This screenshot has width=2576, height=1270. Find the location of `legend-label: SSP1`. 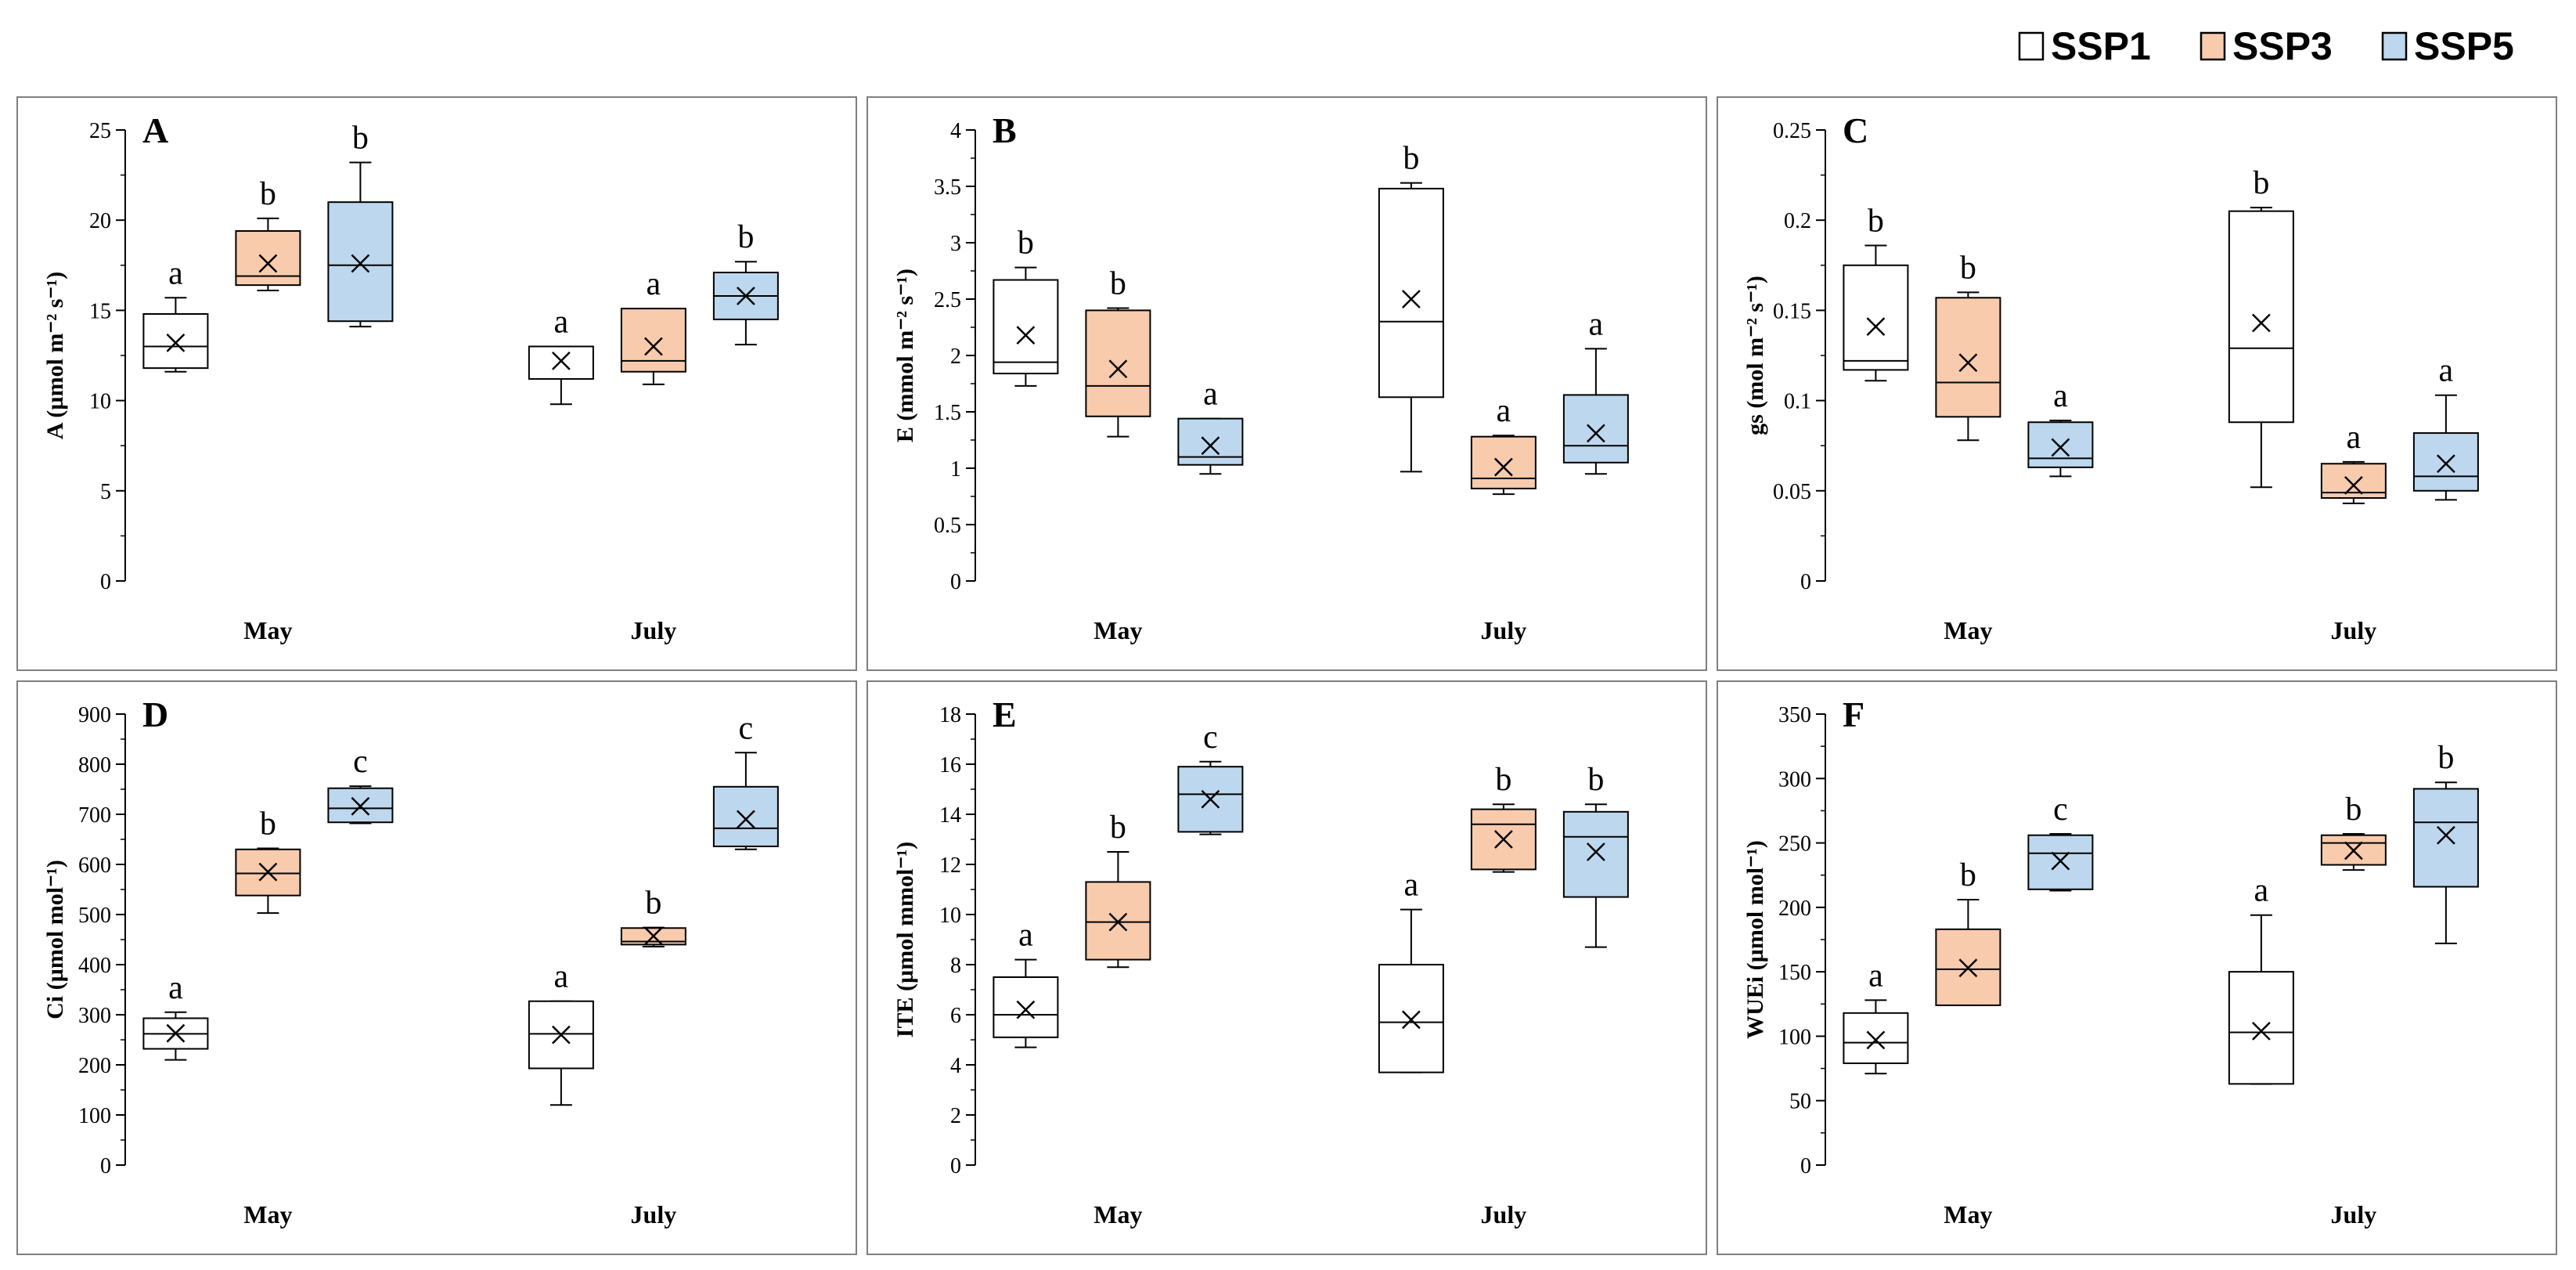

legend-label: SSP1 is located at coordinates (2101, 46).